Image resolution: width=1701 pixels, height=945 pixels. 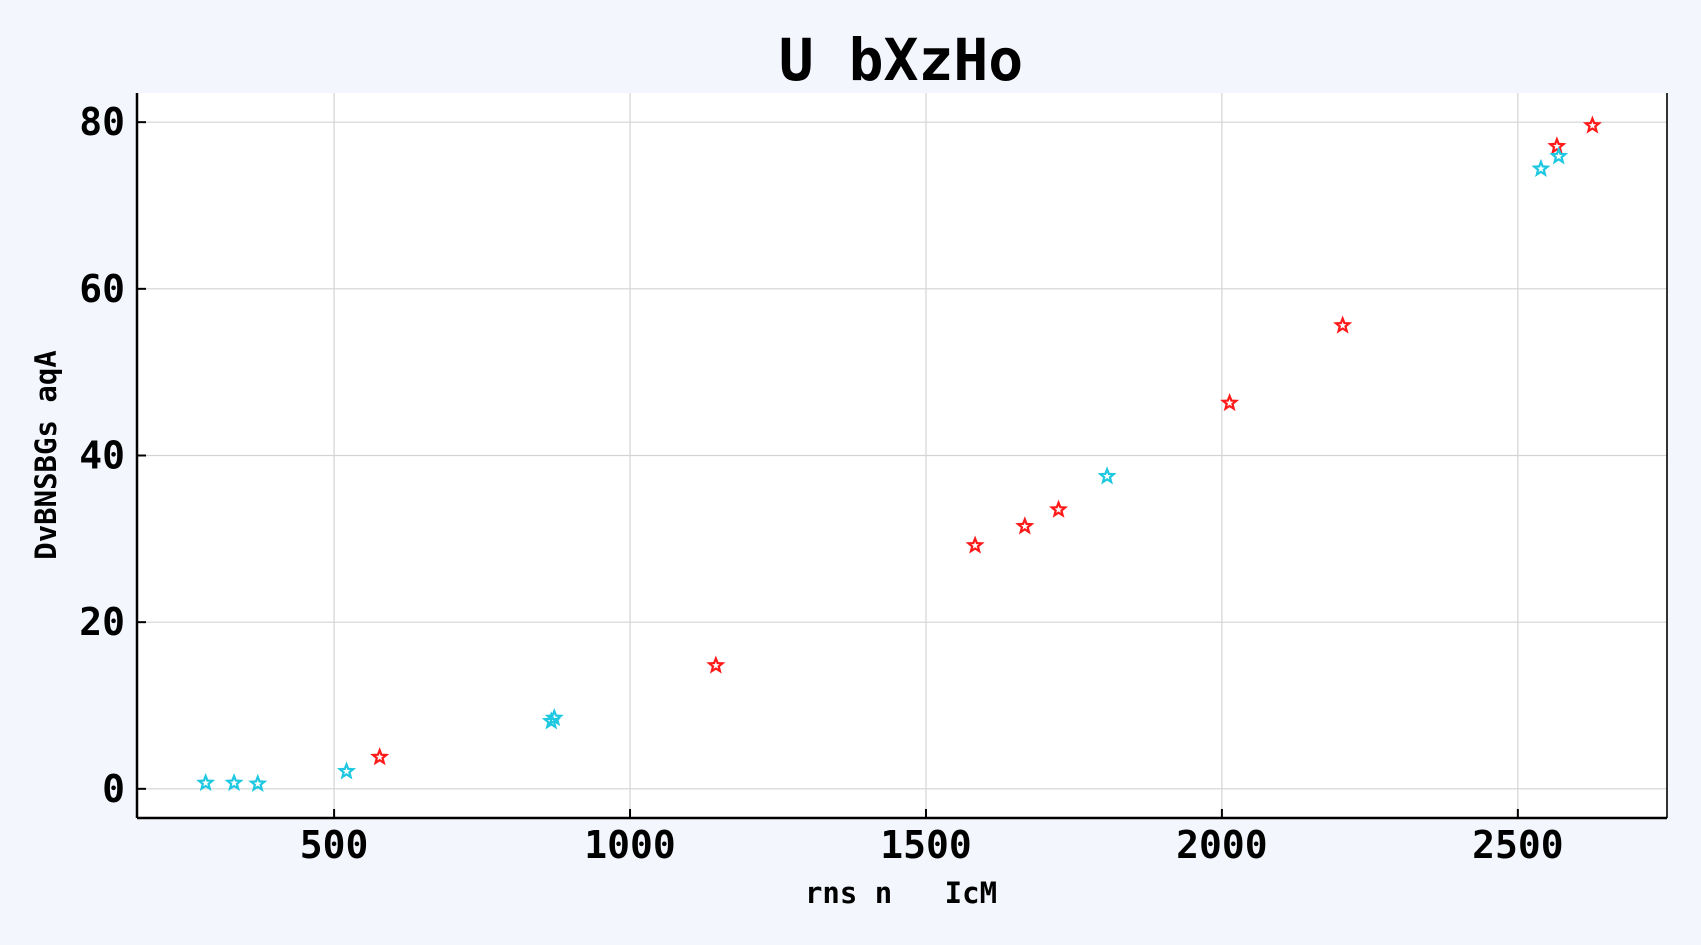 I want to click on y-tick-label: 60, so click(x=102, y=289).